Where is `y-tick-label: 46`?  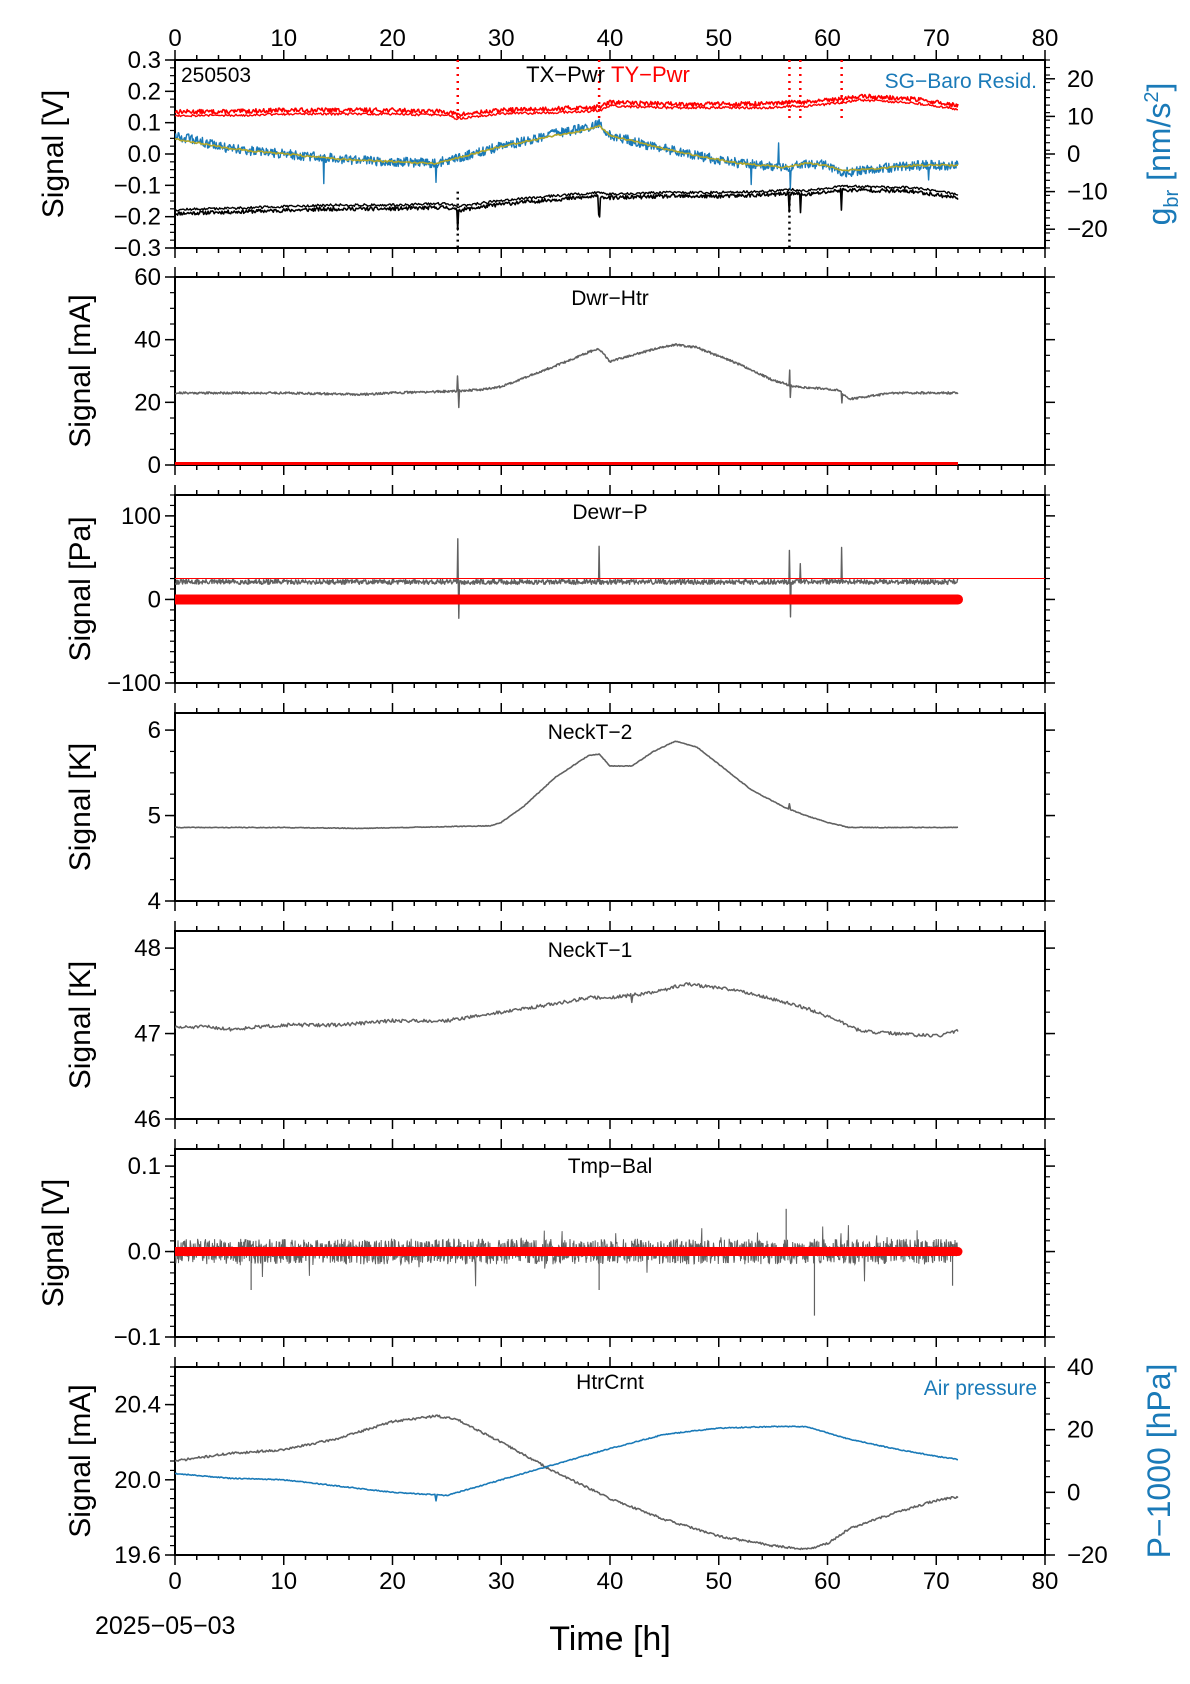 y-tick-label: 46 is located at coordinates (147, 1119).